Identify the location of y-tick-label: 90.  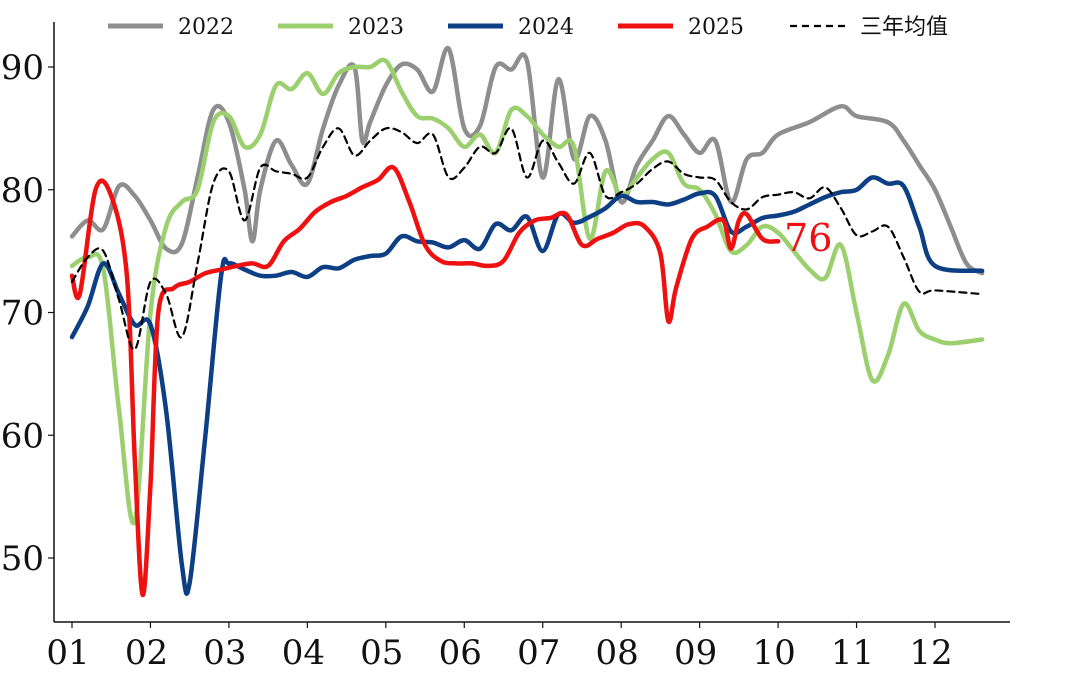
(22, 68).